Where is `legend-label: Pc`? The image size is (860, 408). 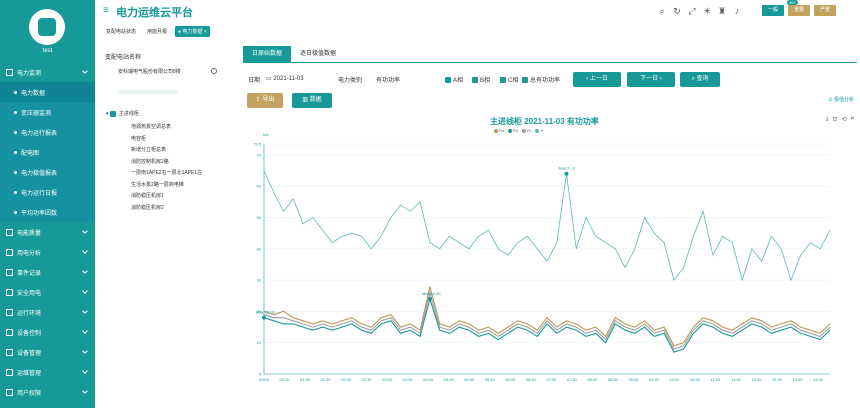
legend-label: Pc is located at coordinates (529, 130).